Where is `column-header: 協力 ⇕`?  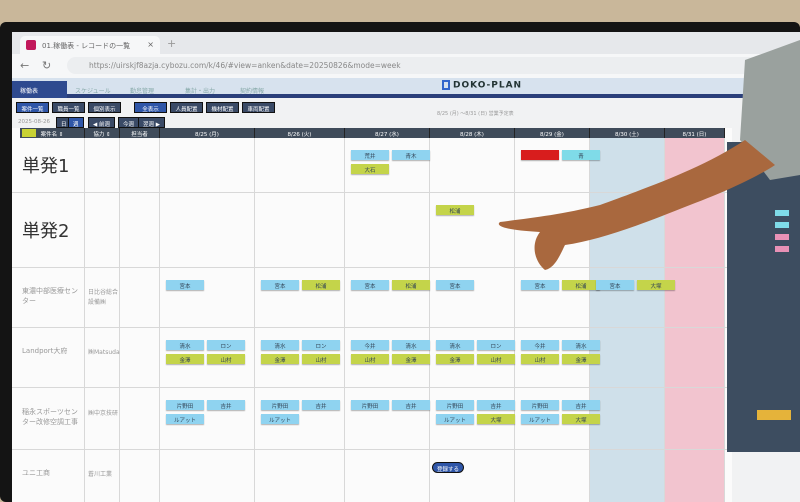
column-header: 協力 ⇕ is located at coordinates (102, 133).